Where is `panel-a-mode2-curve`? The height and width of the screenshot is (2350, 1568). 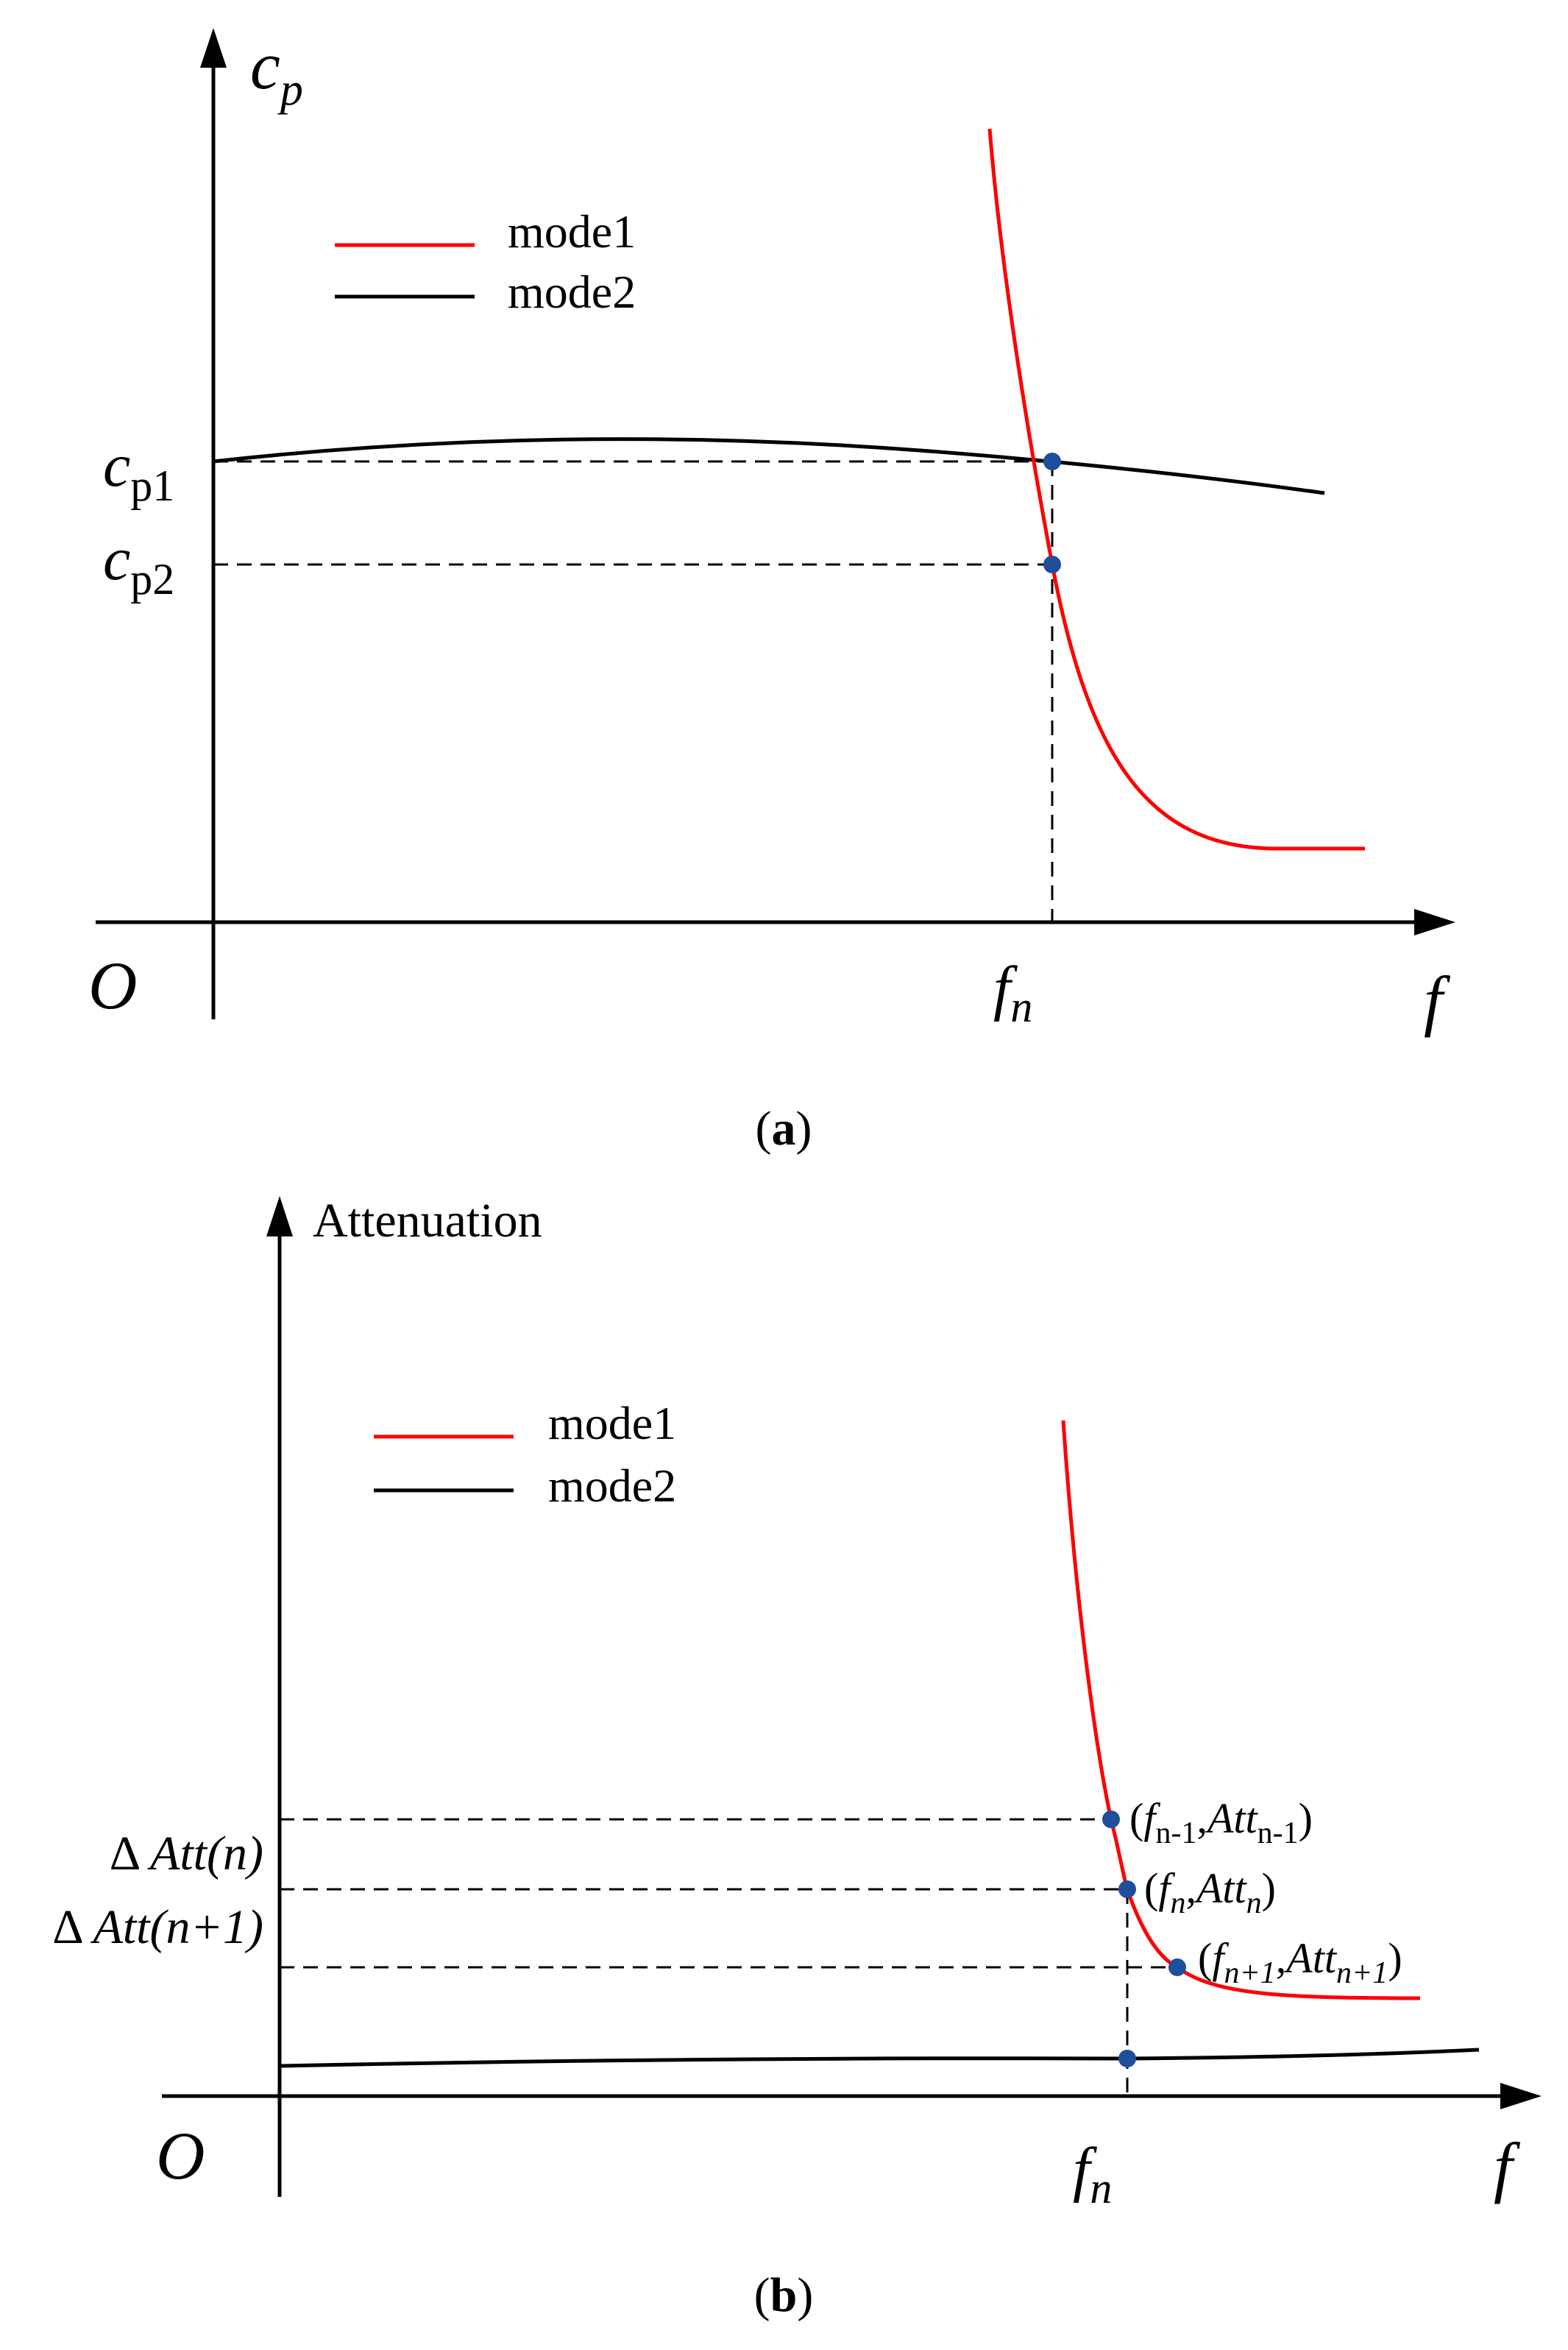 panel-a-mode2-curve is located at coordinates (769, 466).